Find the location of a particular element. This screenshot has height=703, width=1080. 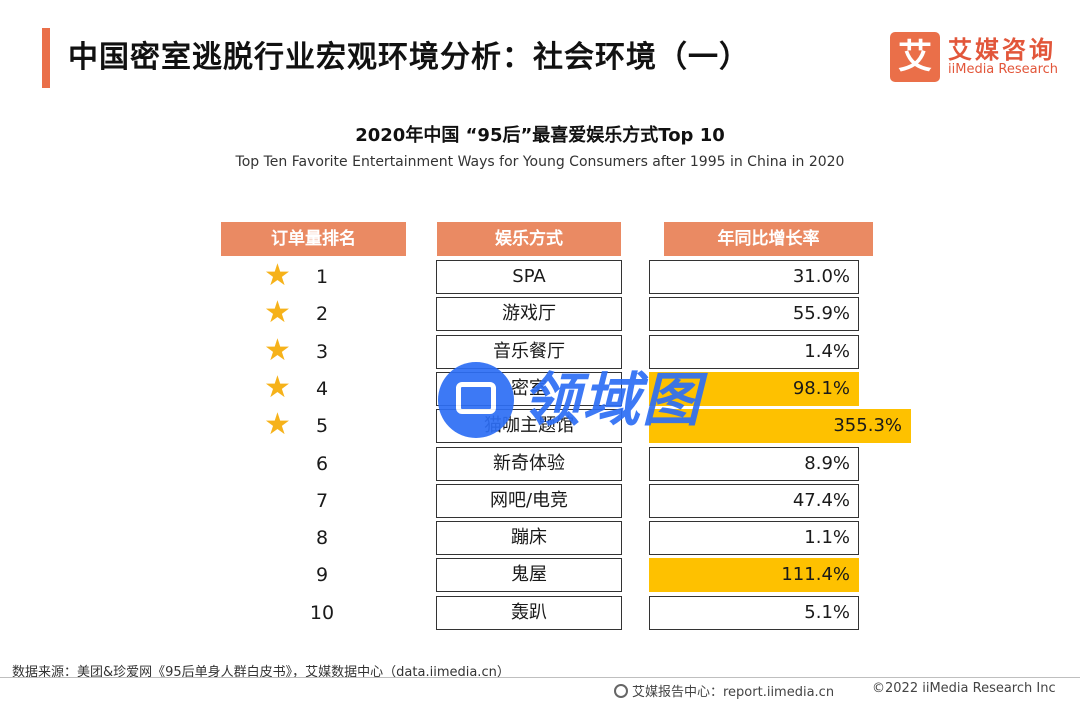

rank-number: 7 is located at coordinates (322, 500).